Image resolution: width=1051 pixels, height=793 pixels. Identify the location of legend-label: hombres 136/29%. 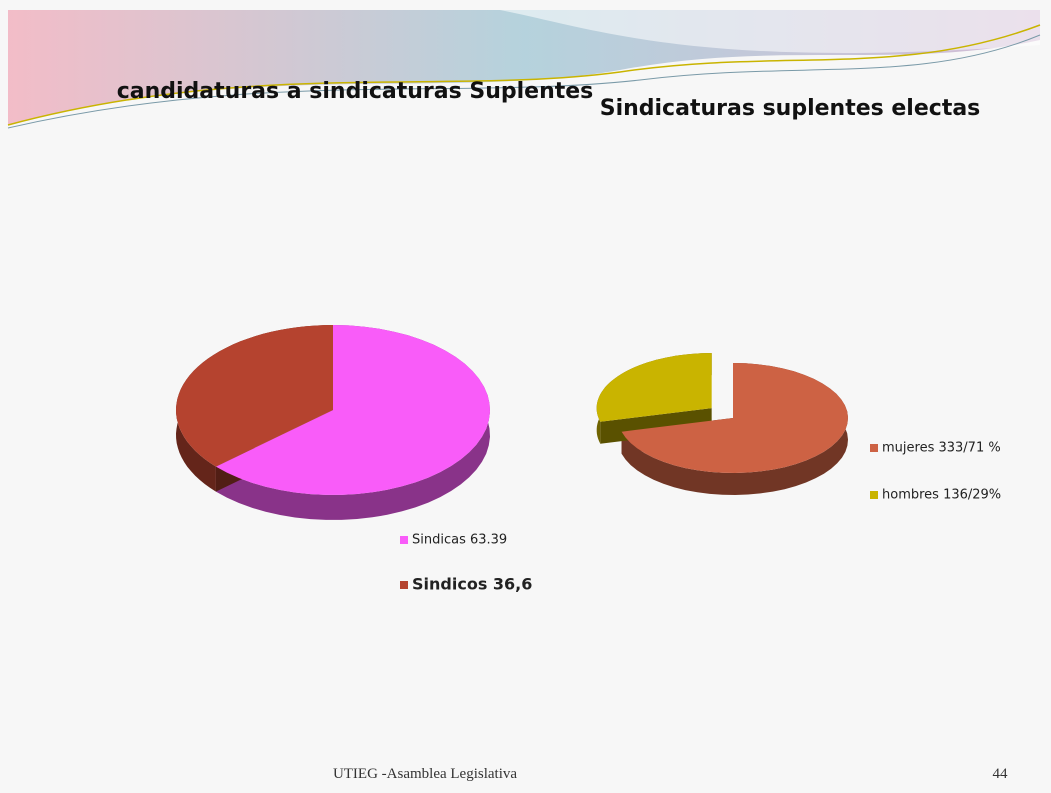
(941, 495).